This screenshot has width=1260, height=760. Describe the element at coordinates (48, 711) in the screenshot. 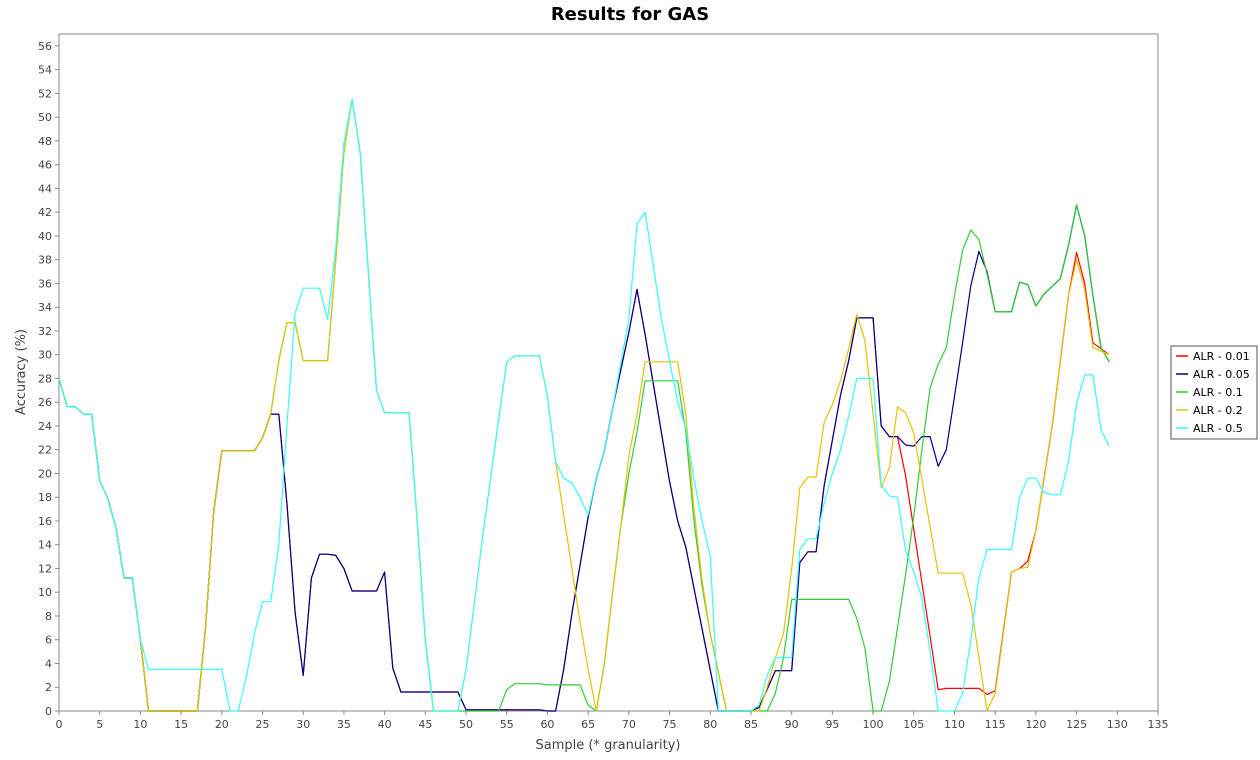

I see `y-tick-label: 0` at that location.